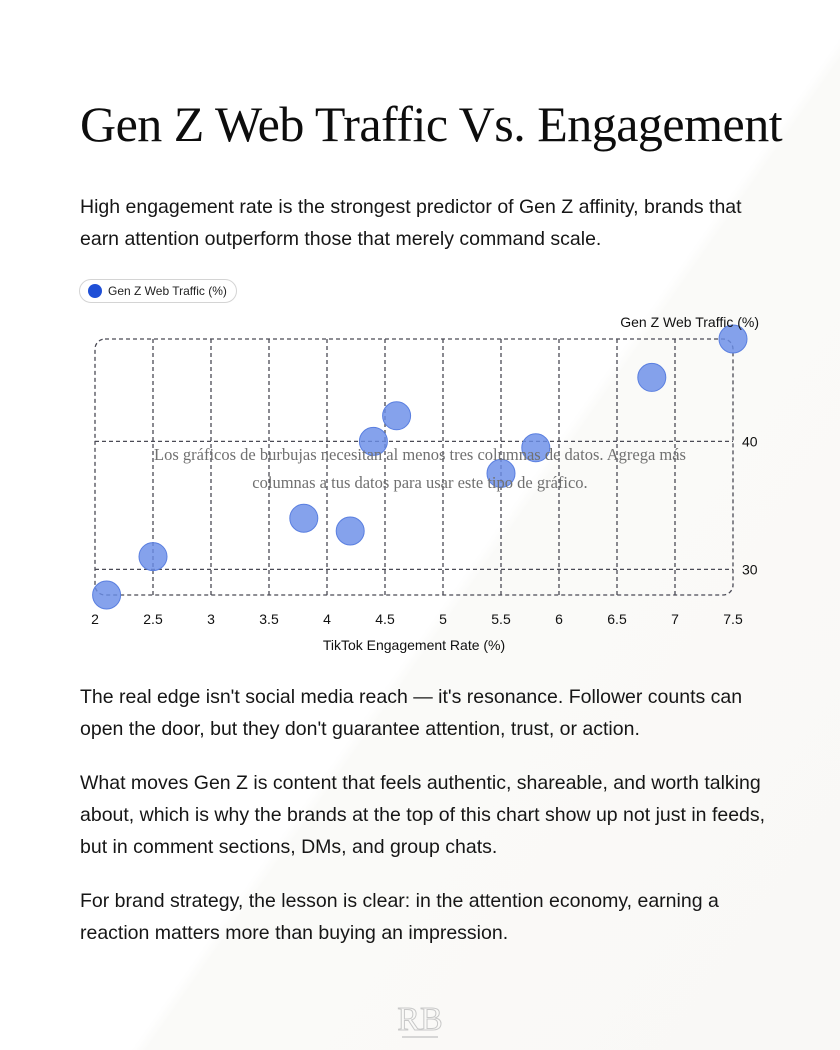 The image size is (840, 1050). Describe the element at coordinates (153, 619) in the screenshot. I see `x-tick-label: 2.5` at that location.